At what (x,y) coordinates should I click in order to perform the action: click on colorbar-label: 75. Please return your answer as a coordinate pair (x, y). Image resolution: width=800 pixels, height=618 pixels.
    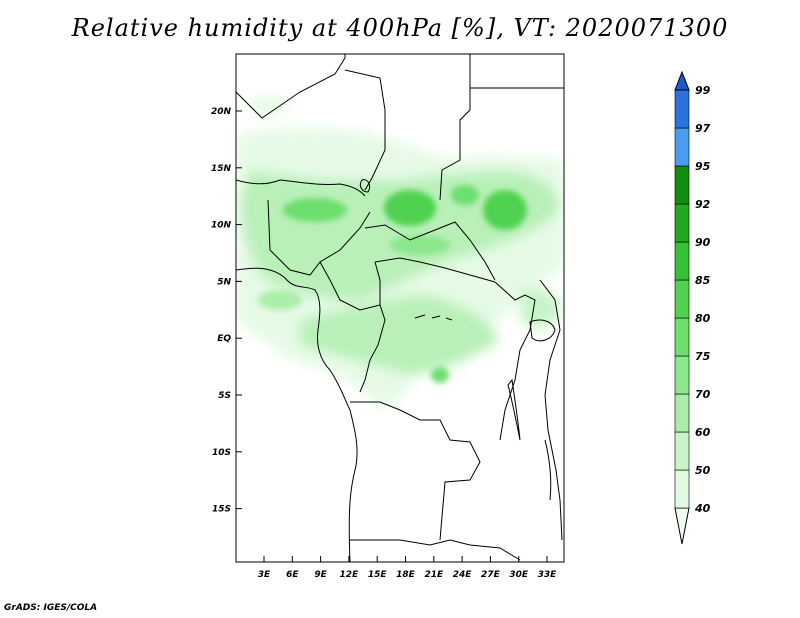
    Looking at the image, I should click on (703, 356).